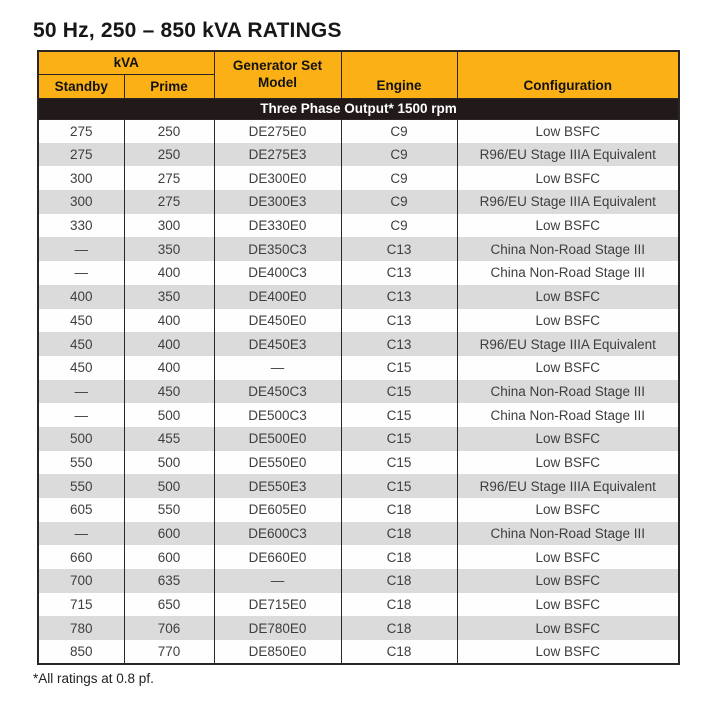 The height and width of the screenshot is (717, 710). Describe the element at coordinates (81, 86) in the screenshot. I see `column-header-standby: Standby` at that location.